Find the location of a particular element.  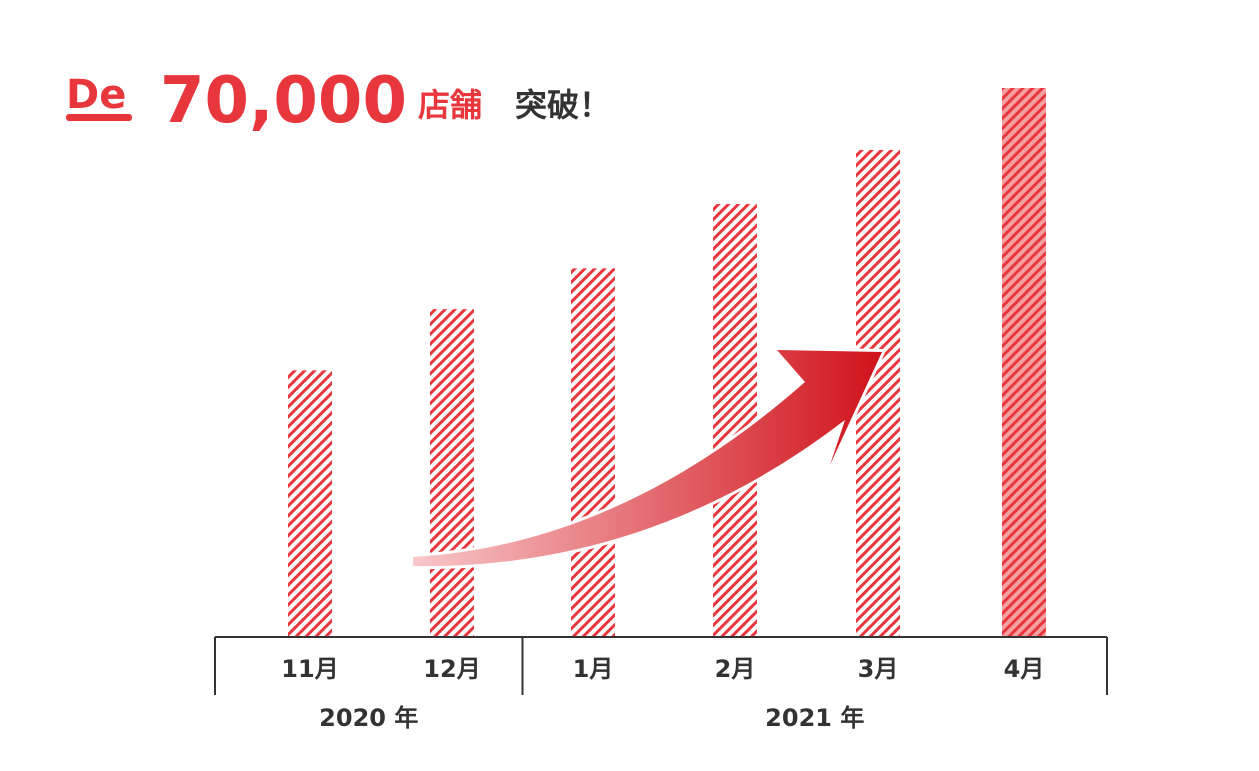

group-label: 2021 年 is located at coordinates (814, 718).